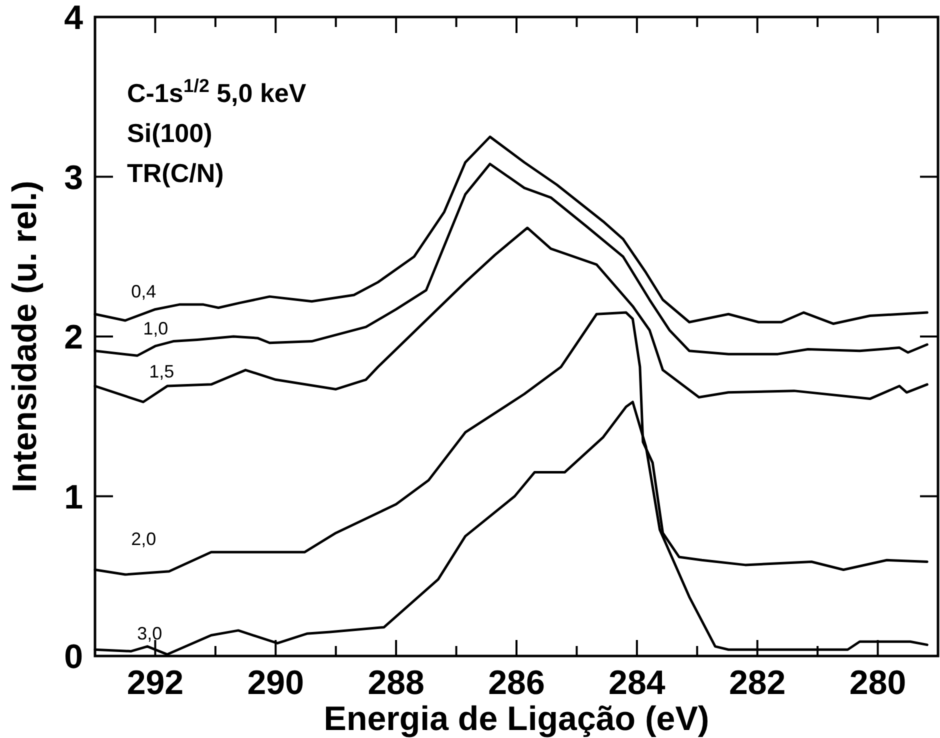 The image size is (940, 738). What do you see at coordinates (74, 18) in the screenshot?
I see `y-tick-label: 4` at bounding box center [74, 18].